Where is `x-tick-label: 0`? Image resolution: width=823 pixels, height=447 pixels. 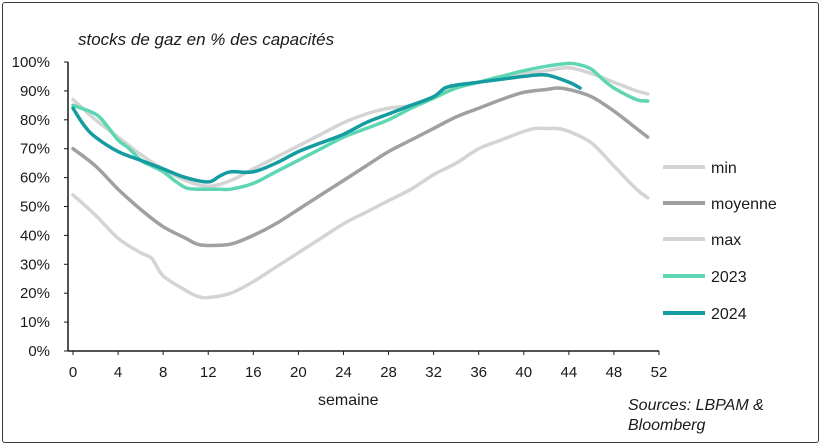
x-tick-label: 0 is located at coordinates (73, 372).